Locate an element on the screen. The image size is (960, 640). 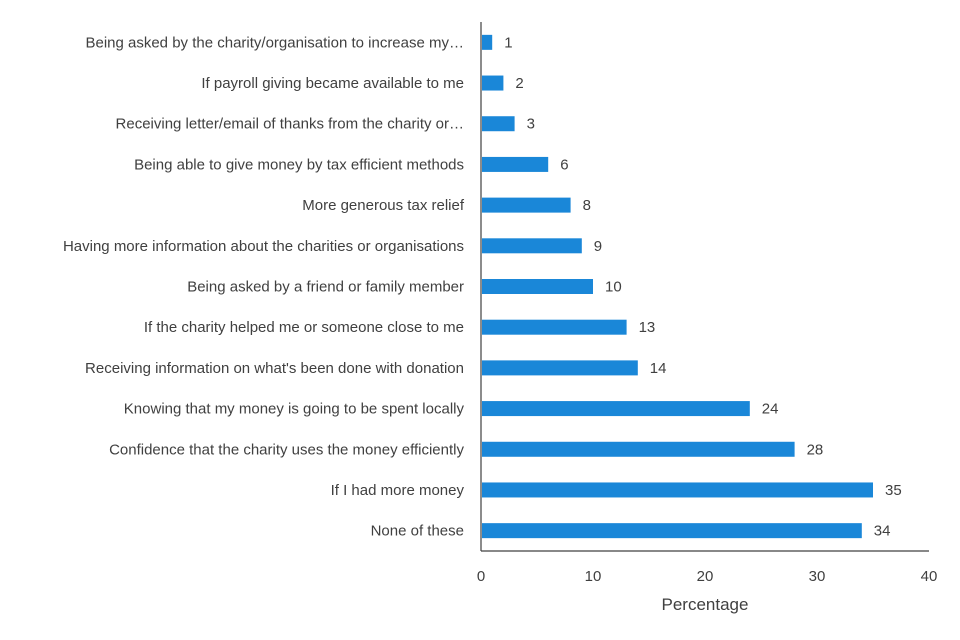
x-tick-label: 40 is located at coordinates (929, 576).